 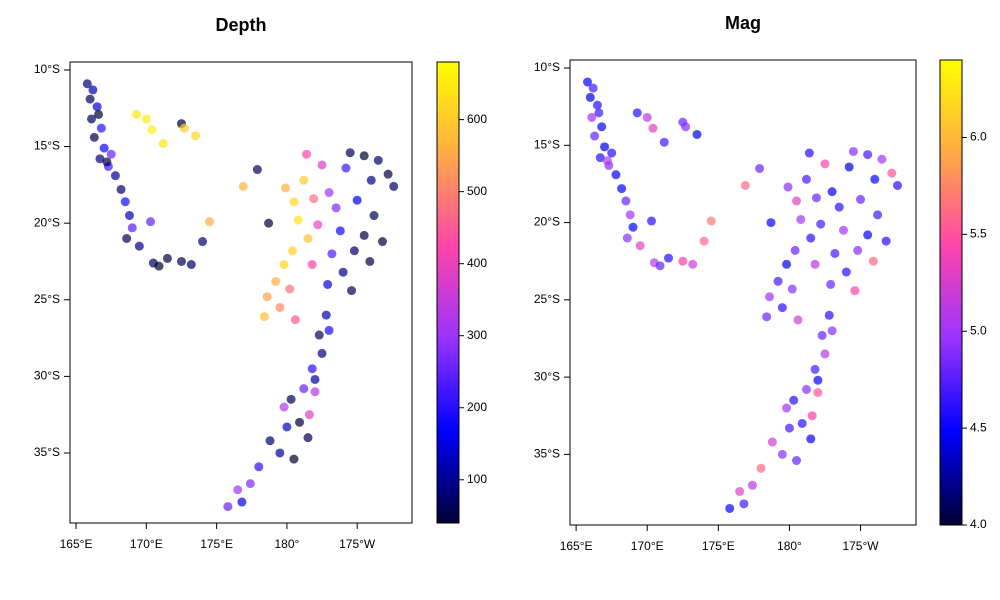 I want to click on y-tick-label: 20°S, so click(x=47, y=222).